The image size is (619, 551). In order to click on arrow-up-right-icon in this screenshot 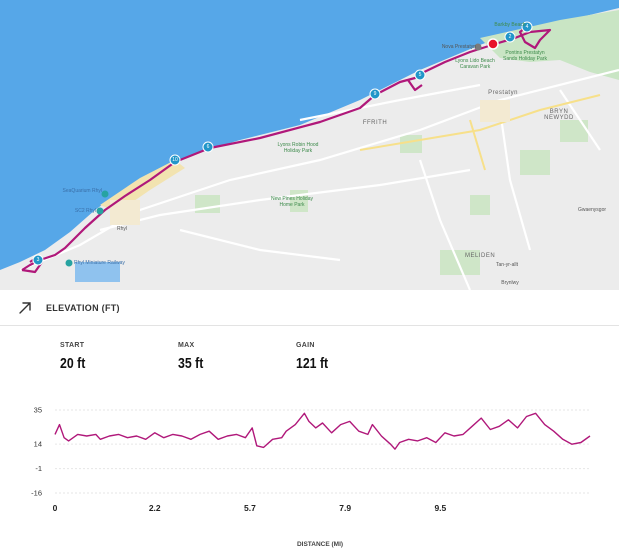, I will do `click(25, 308)`.